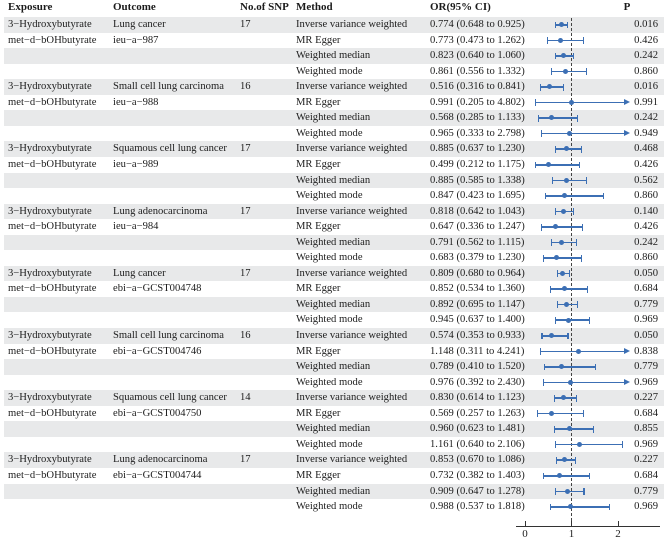 This screenshot has height=545, width=669. Describe the element at coordinates (477, 367) in the screenshot. I see `or-ci-value: 0.789 (0.410 to 1.520)` at that location.